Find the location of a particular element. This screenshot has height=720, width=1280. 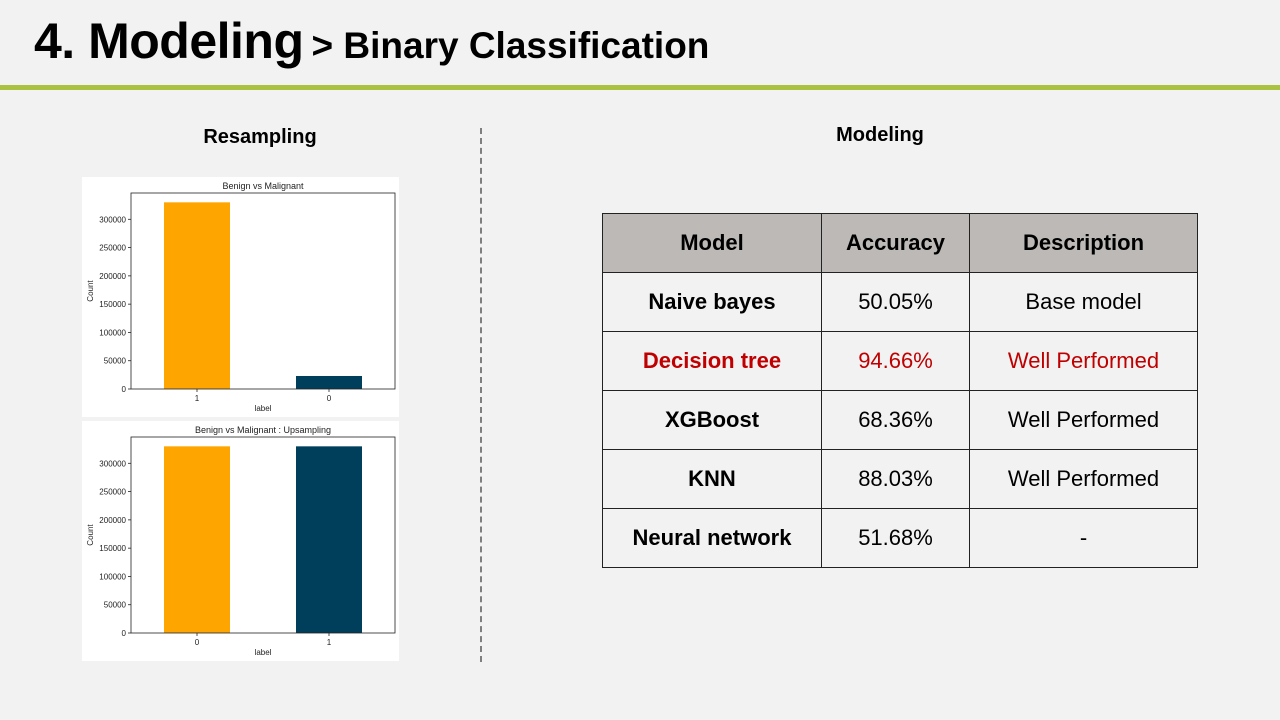

accuracy-cell: 51.68% is located at coordinates (895, 538).